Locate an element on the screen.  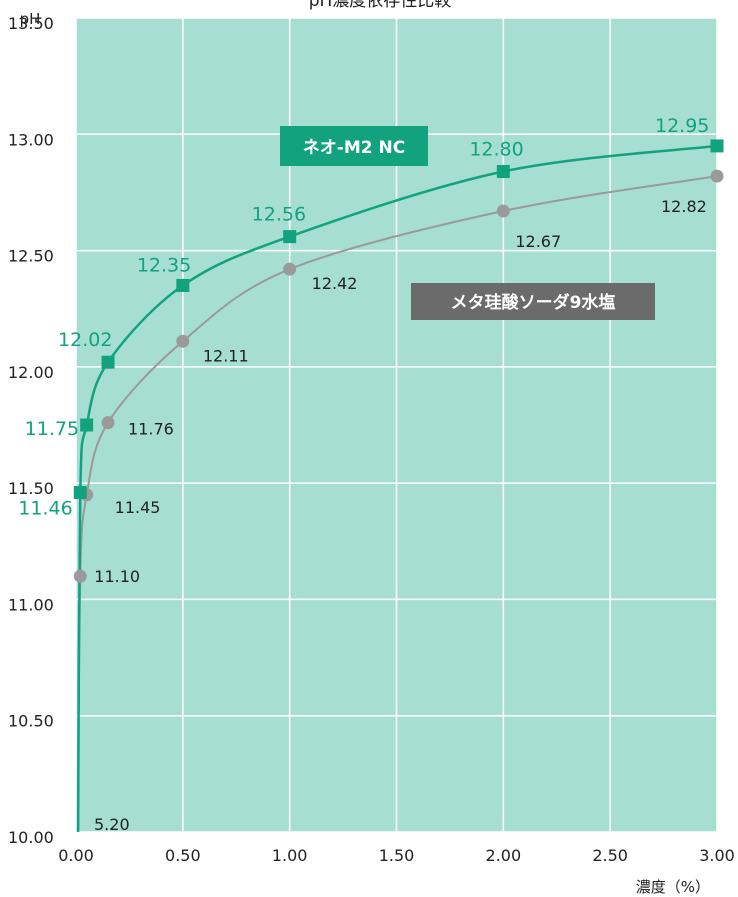
data-label-sodium-metasilicate: 12.42 is located at coordinates (335, 283).